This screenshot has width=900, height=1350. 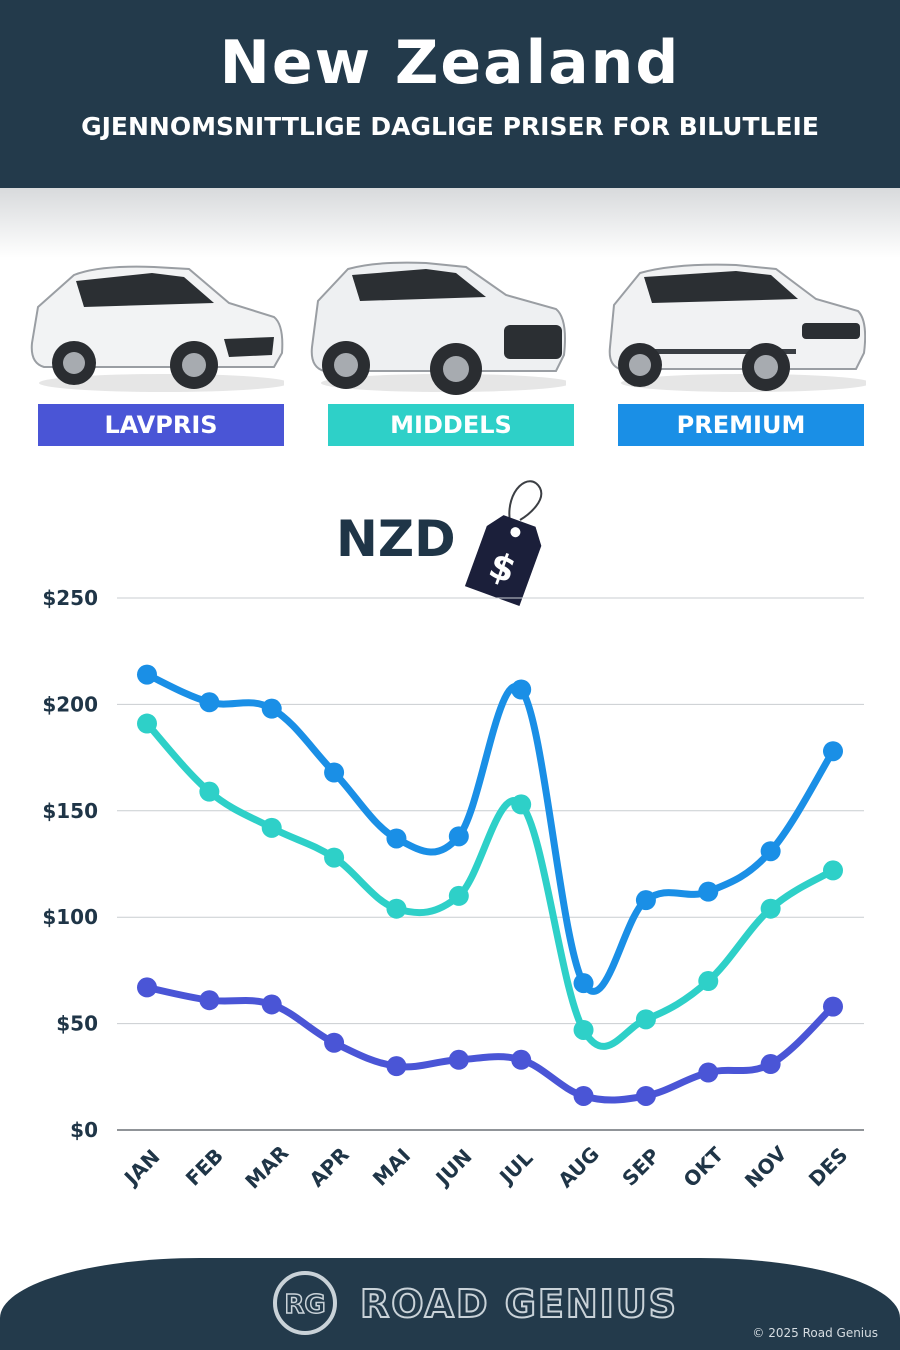 What do you see at coordinates (70, 598) in the screenshot?
I see `y-tick-label: $250` at bounding box center [70, 598].